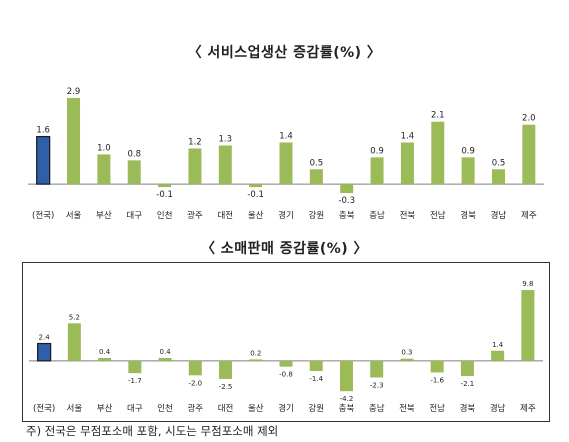  What do you see at coordinates (226, 139) in the screenshot?
I see `data-label-6: 1.3` at bounding box center [226, 139].